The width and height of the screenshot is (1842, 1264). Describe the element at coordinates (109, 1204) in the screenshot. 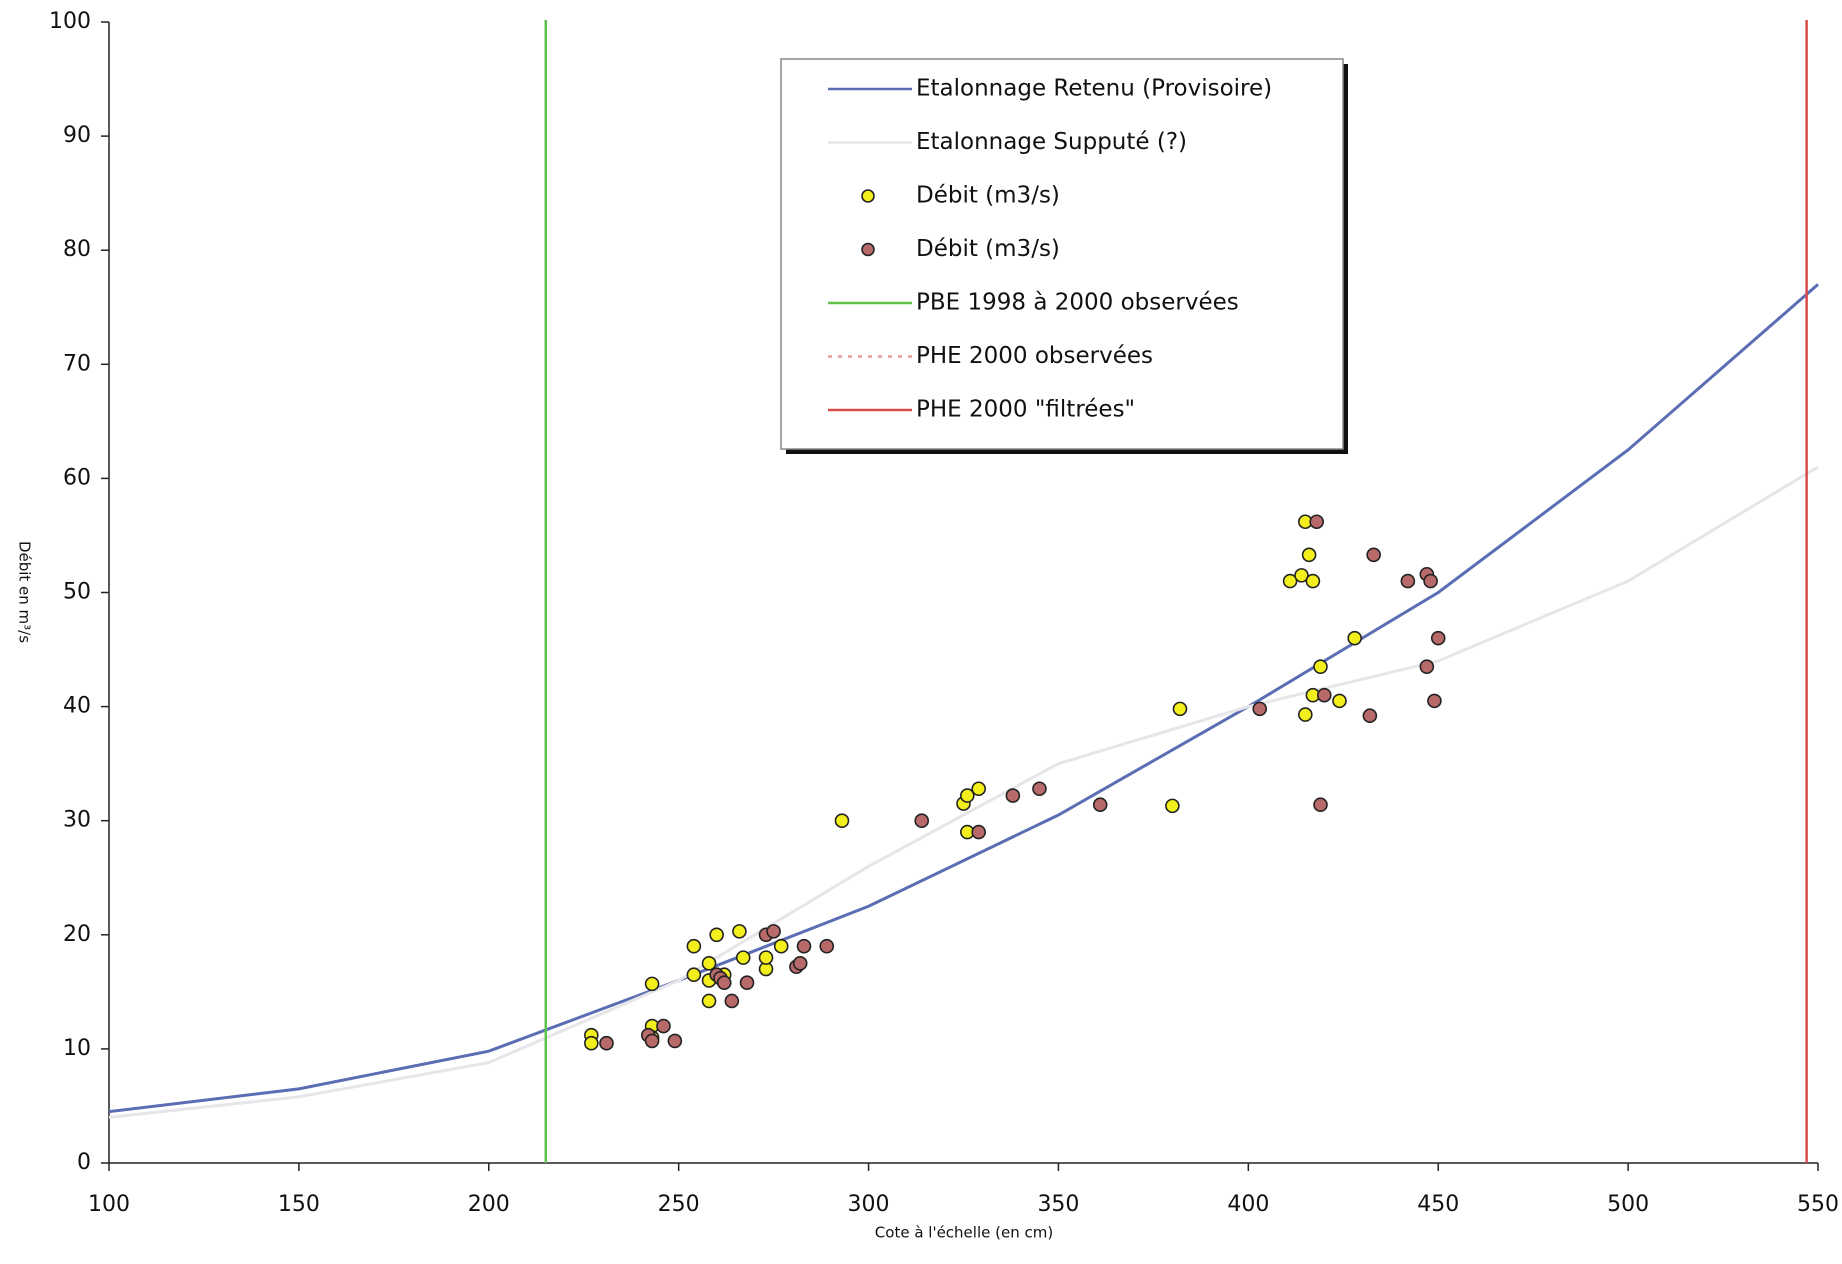

I see `x-tick-label: 100` at that location.